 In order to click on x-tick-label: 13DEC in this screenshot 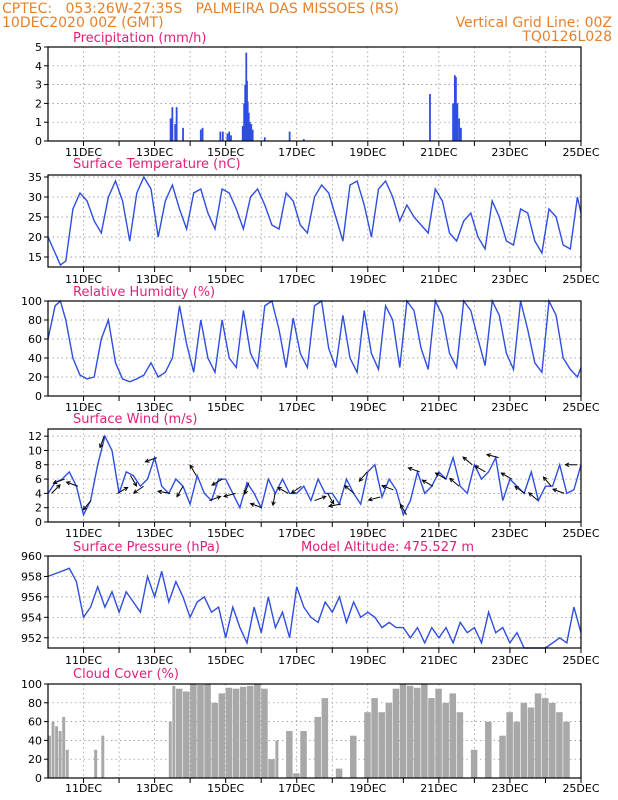, I will do `click(154, 533)`.